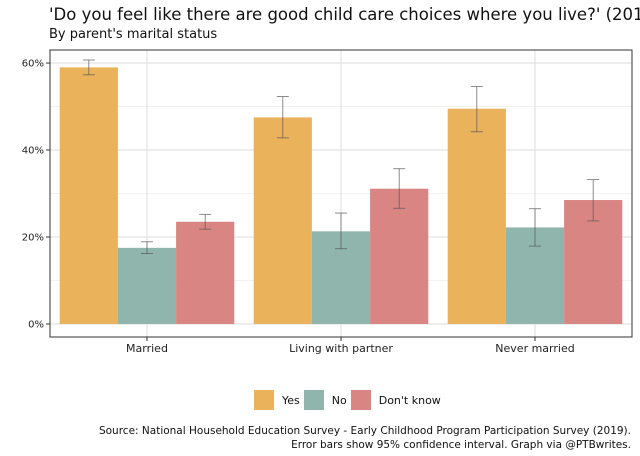 This screenshot has width=640, height=456. What do you see at coordinates (264, 400) in the screenshot?
I see `legend-swatch-yes` at bounding box center [264, 400].